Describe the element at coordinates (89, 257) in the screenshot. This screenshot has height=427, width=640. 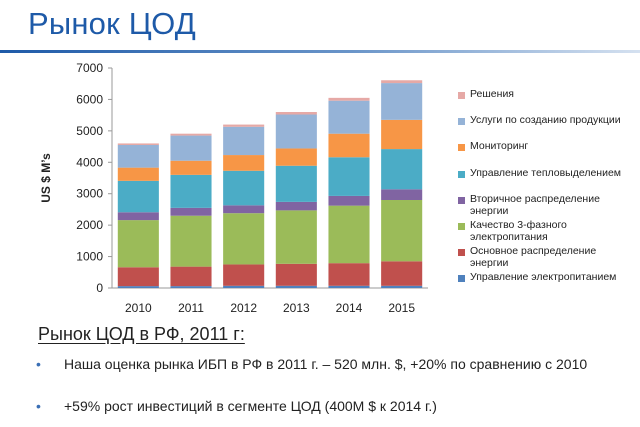
I see `y-tick-label: 1000` at that location.